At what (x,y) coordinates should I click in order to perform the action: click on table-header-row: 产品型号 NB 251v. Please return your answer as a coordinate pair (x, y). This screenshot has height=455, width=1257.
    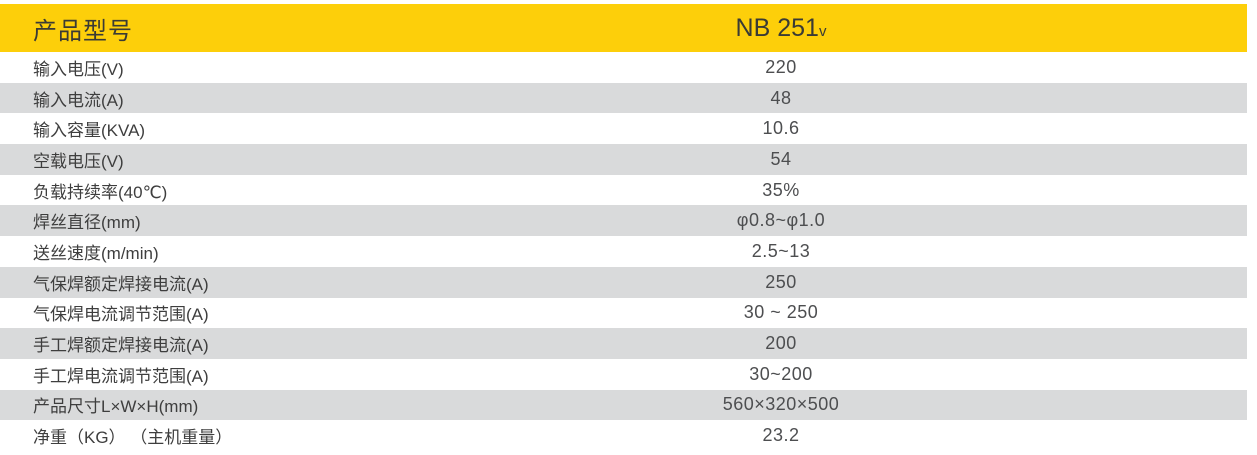
    Looking at the image, I should click on (623, 28).